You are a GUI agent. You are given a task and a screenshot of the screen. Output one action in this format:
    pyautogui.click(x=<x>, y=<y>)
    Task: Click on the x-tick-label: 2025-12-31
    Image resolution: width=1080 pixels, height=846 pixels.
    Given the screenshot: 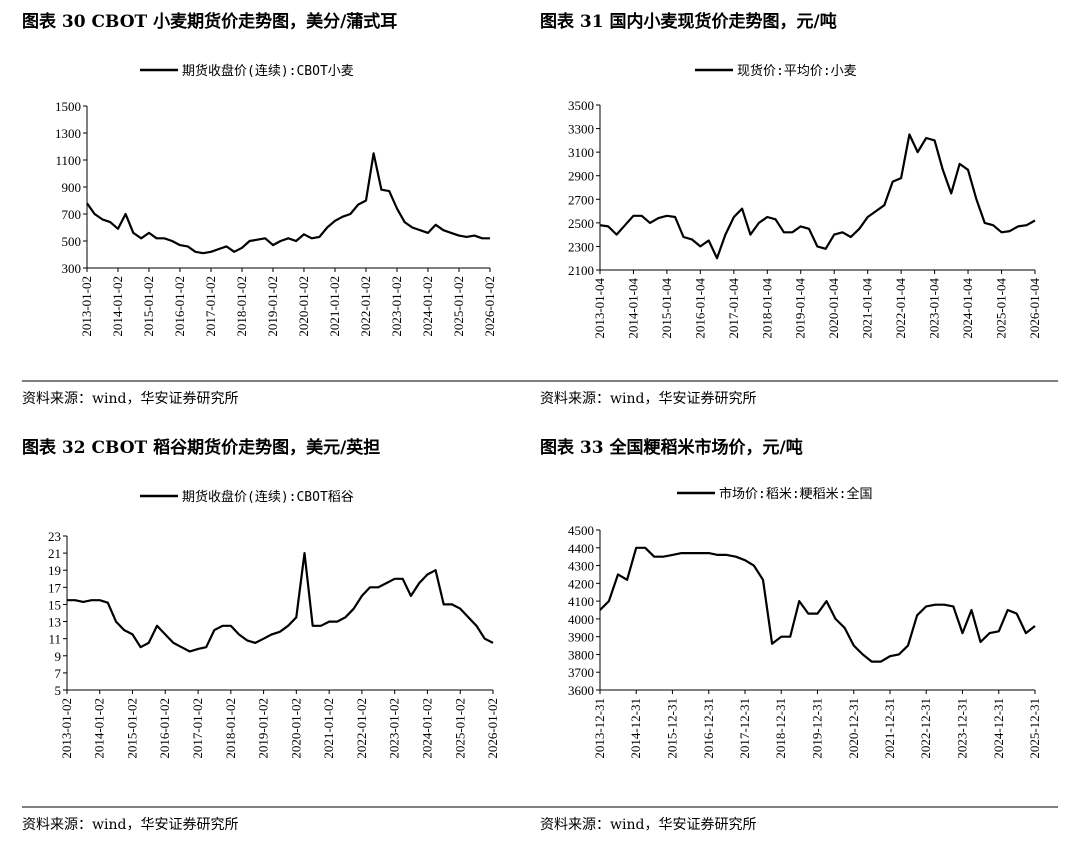 What is the action you would take?
    pyautogui.click(x=1034, y=728)
    